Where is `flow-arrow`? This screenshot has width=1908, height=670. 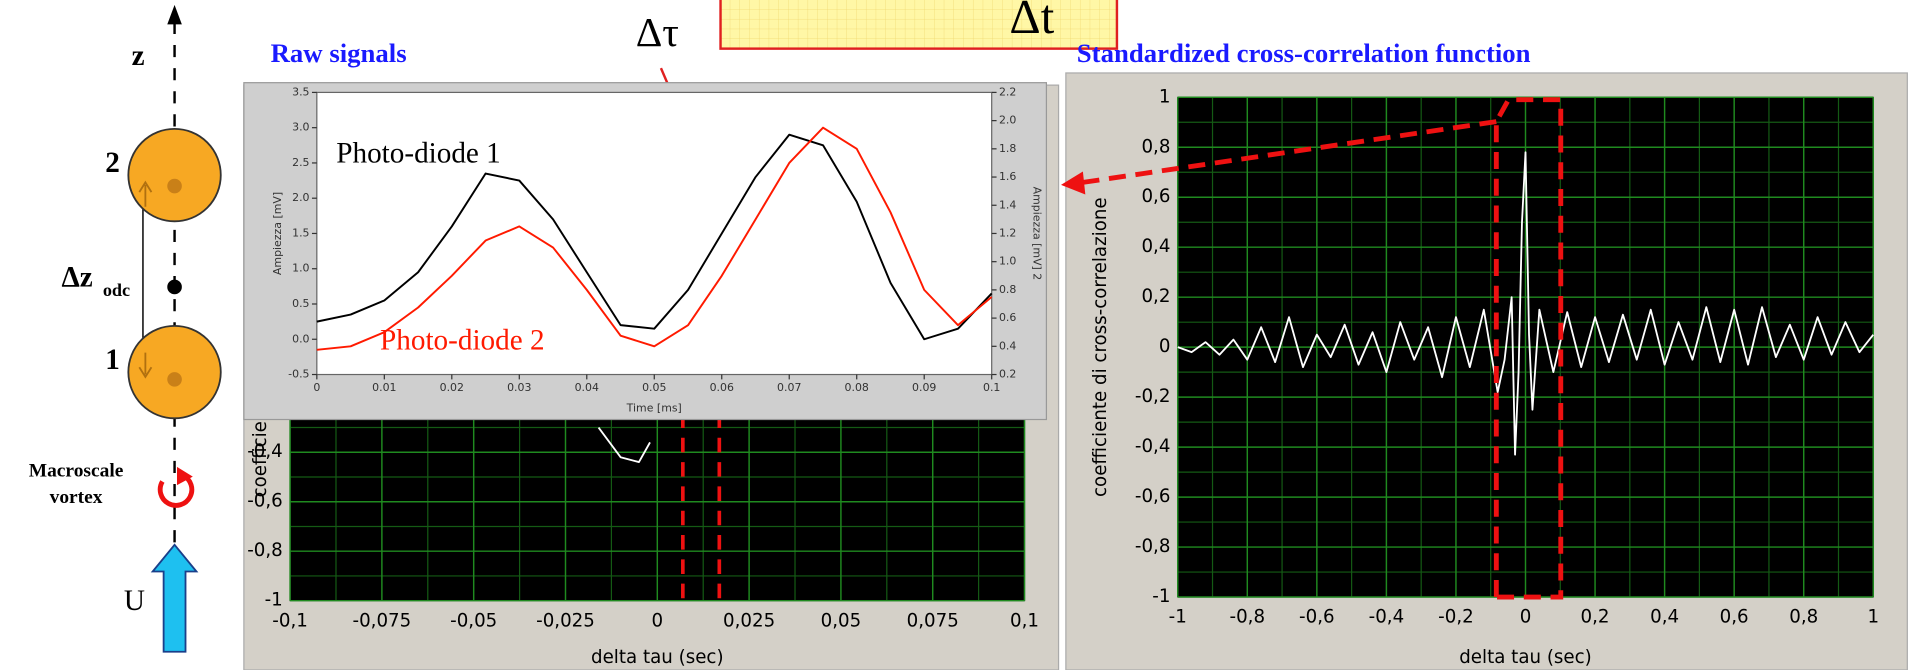 flow-arrow is located at coordinates (174, 598).